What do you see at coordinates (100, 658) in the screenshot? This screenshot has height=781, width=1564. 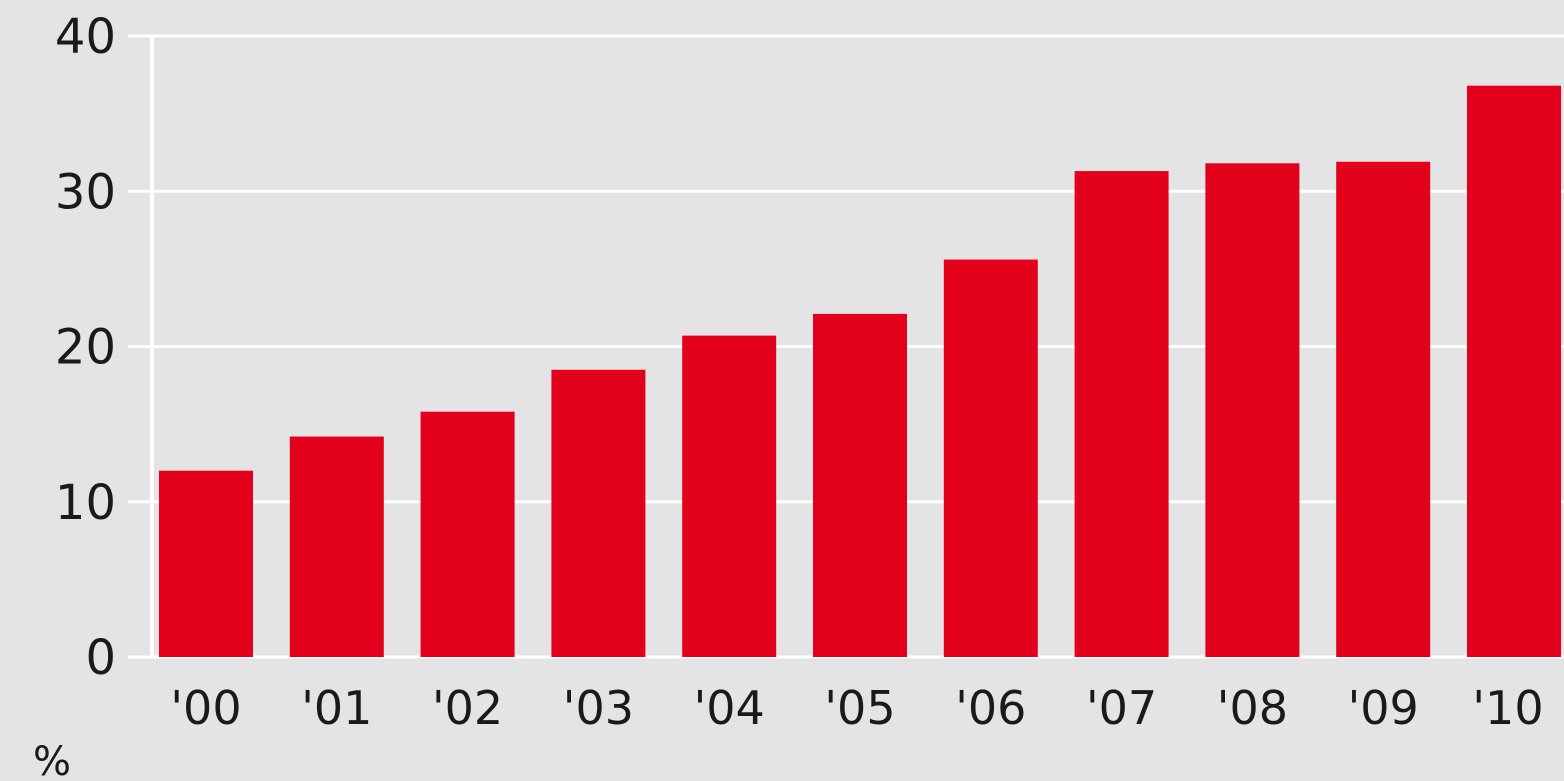 I see `y-tick-label: 0` at bounding box center [100, 658].